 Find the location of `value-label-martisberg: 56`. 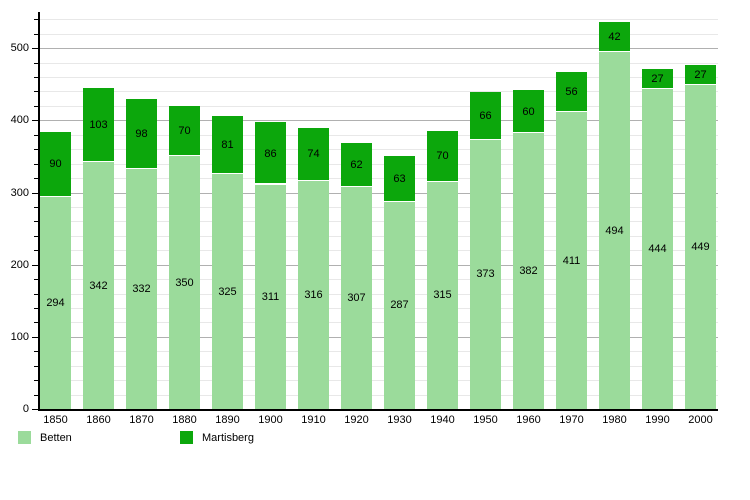

value-label-martisberg: 56 is located at coordinates (571, 92).